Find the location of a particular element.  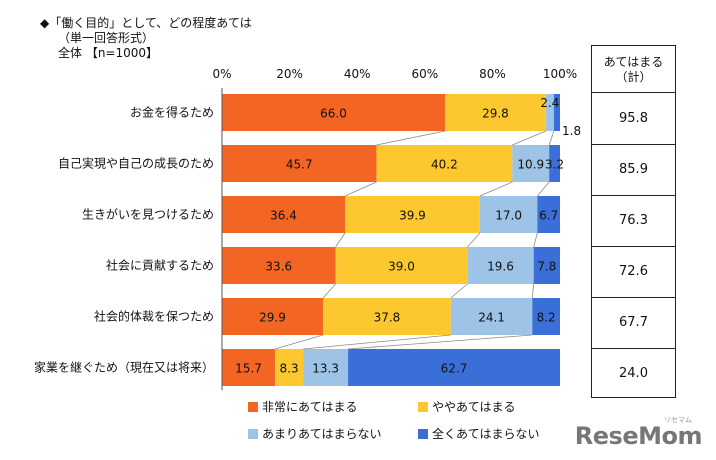

data-label: 7.8 is located at coordinates (546, 267).